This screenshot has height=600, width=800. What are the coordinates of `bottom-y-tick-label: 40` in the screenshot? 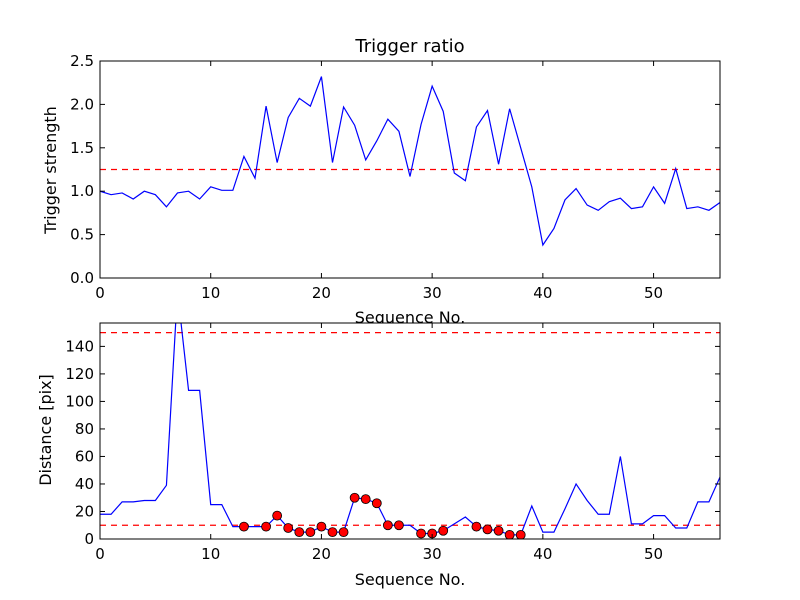 It's located at (84, 484).